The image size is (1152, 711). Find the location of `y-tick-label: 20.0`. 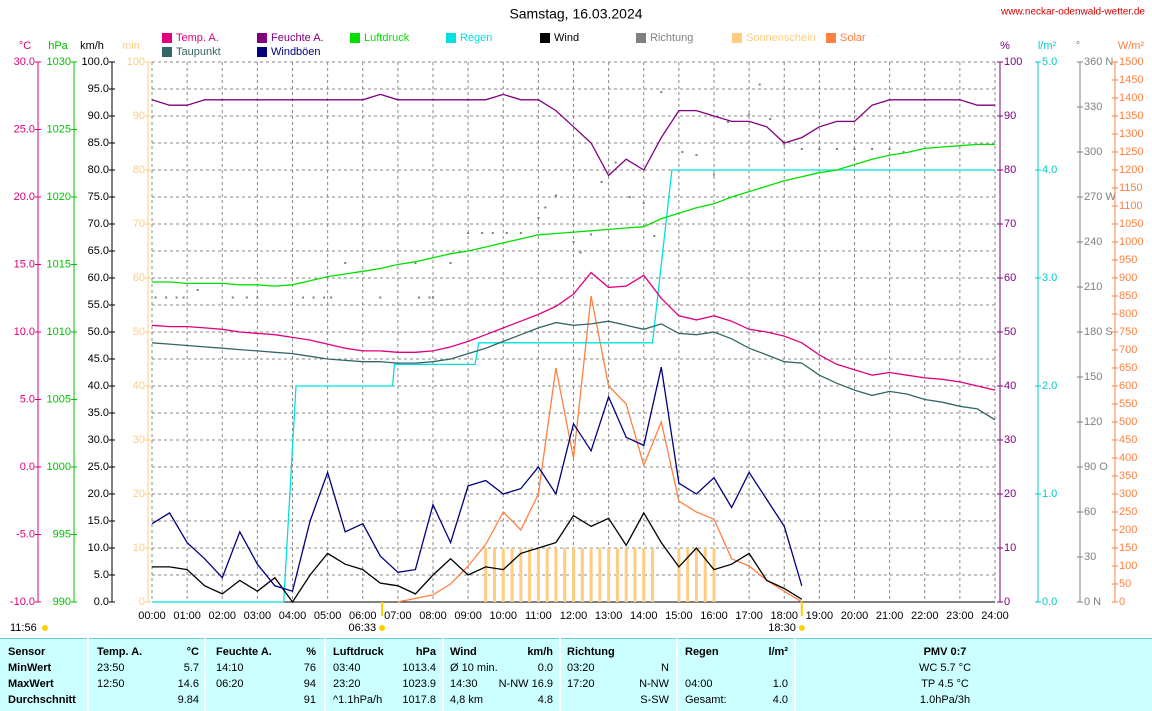

y-tick-label: 20.0 is located at coordinates (24, 197).